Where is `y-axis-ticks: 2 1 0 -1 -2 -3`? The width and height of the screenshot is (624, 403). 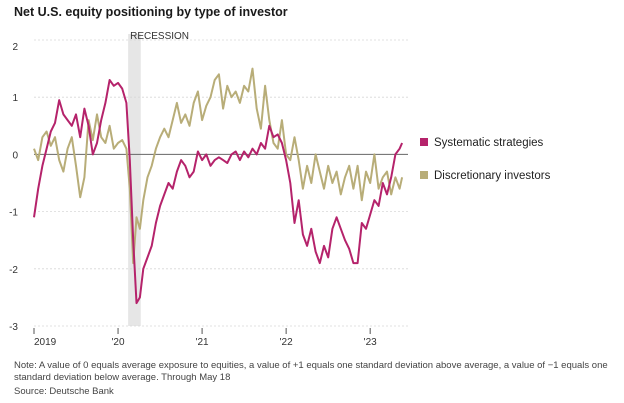
y-axis-ticks: 2 1 0 -1 -2 -3 is located at coordinates (13, 187).